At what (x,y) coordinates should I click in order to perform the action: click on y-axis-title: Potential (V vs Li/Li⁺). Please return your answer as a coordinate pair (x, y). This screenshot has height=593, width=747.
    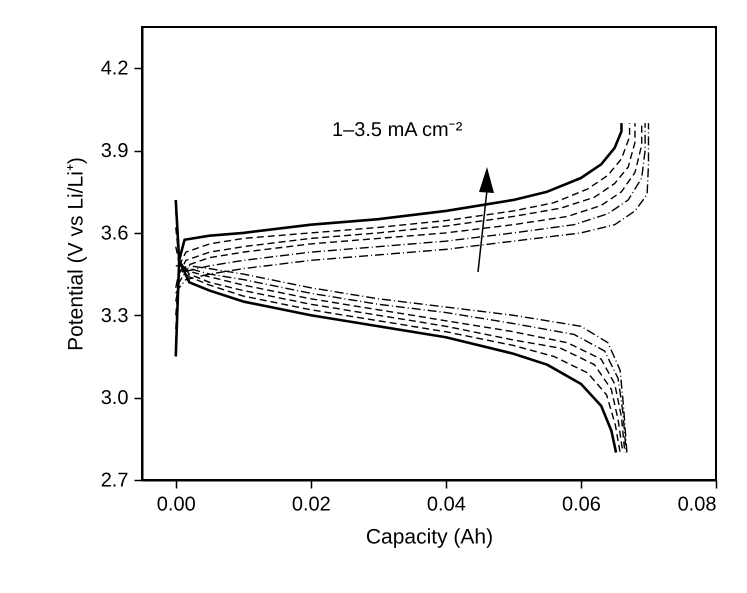
    Looking at the image, I should click on (76, 254).